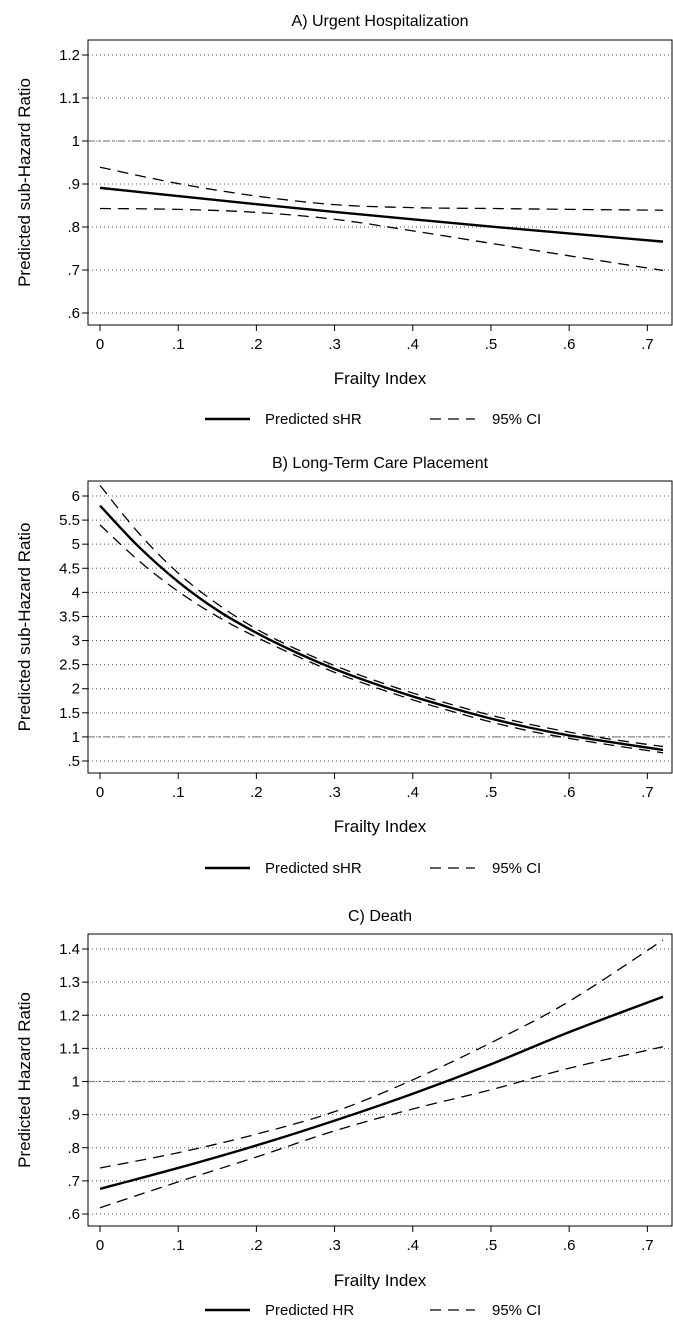 Image resolution: width=673 pixels, height=1324 pixels. What do you see at coordinates (69, 568) in the screenshot?
I see `y-tick-label: 4.5` at bounding box center [69, 568].